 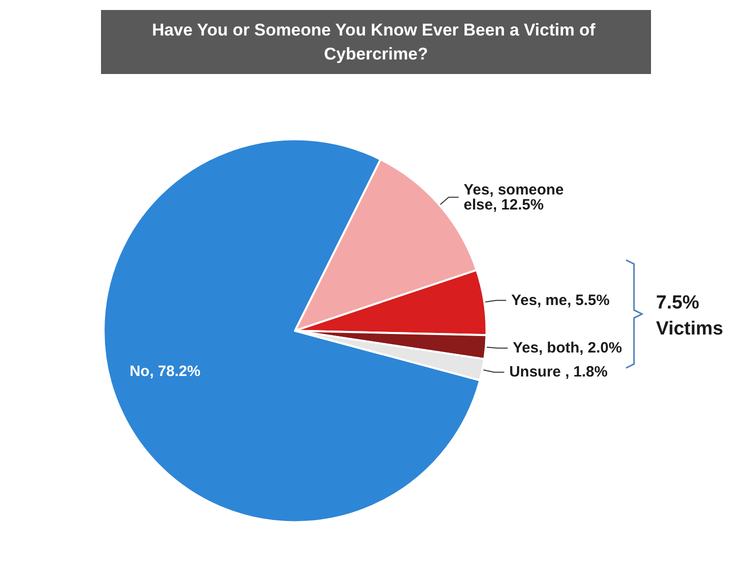 I want to click on slice-label: Yes, both, 2.0%, so click(x=567, y=348).